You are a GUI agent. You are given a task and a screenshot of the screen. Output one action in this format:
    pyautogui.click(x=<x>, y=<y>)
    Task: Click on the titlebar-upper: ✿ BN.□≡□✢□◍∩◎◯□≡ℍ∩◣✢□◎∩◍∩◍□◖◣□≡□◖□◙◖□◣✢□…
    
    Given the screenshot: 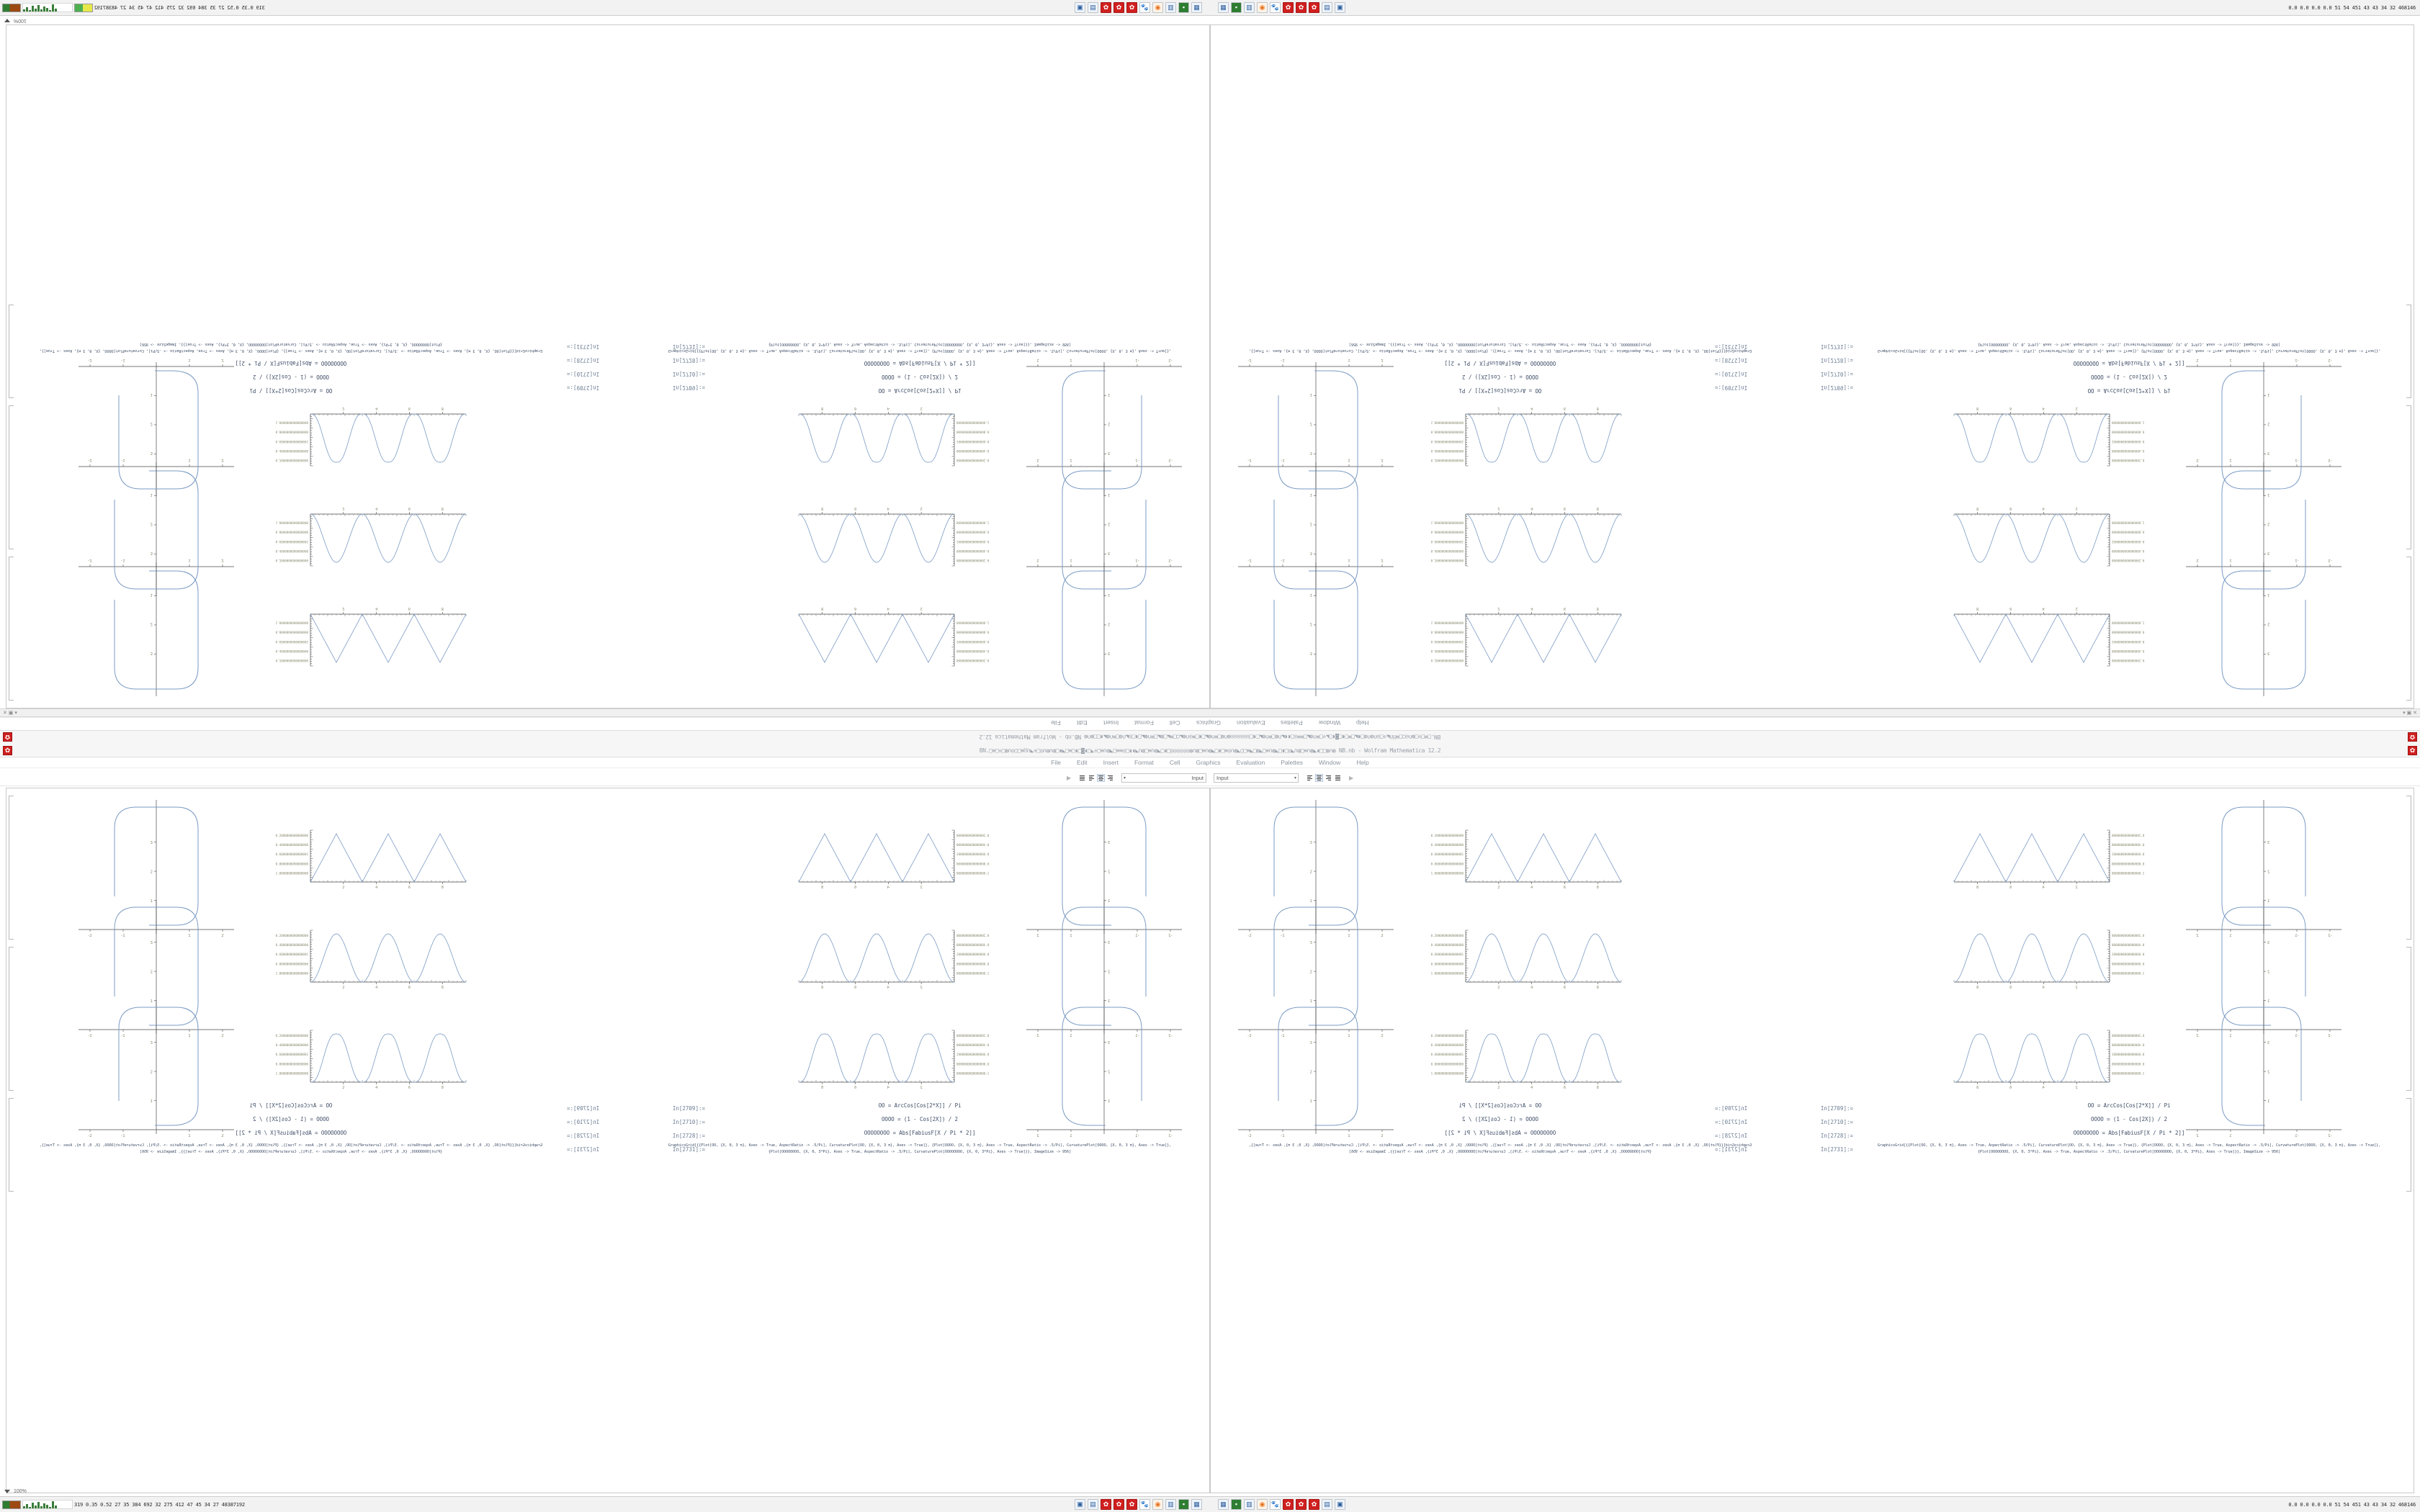 What is the action you would take?
    pyautogui.click(x=1210, y=737)
    